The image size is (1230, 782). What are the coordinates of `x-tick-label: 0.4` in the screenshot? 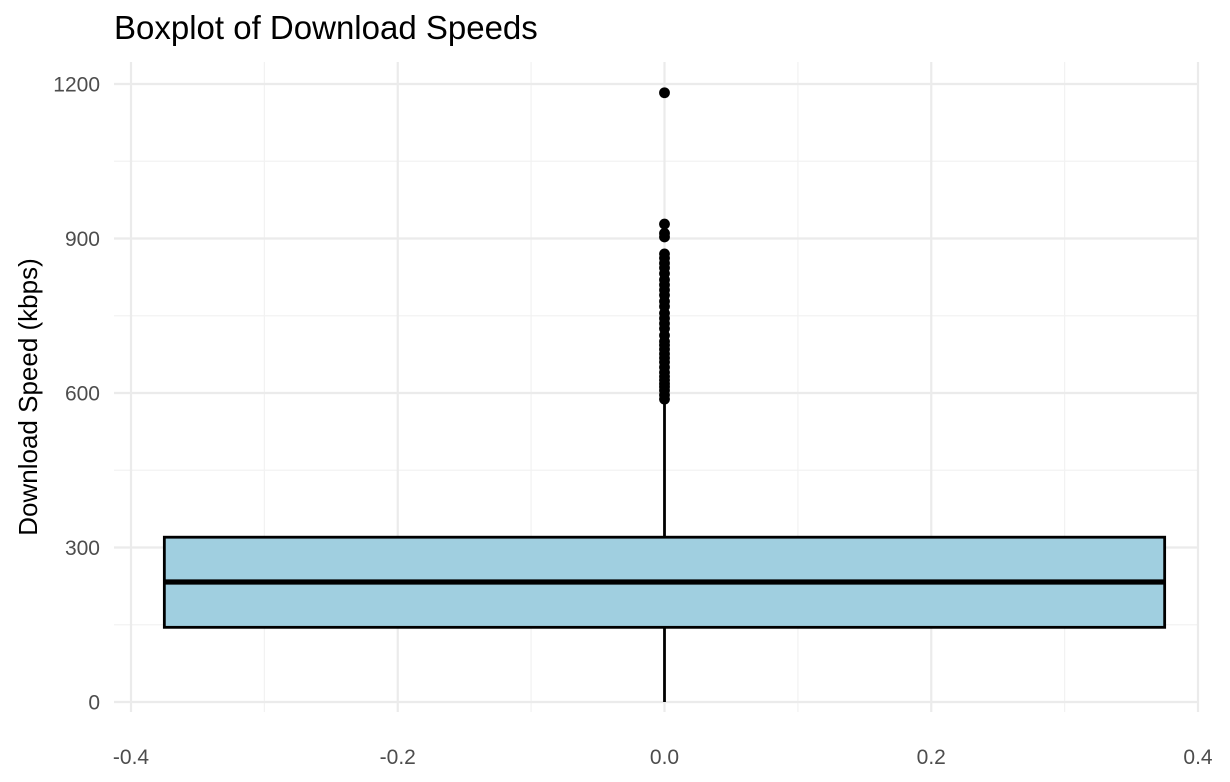 It's located at (1198, 757).